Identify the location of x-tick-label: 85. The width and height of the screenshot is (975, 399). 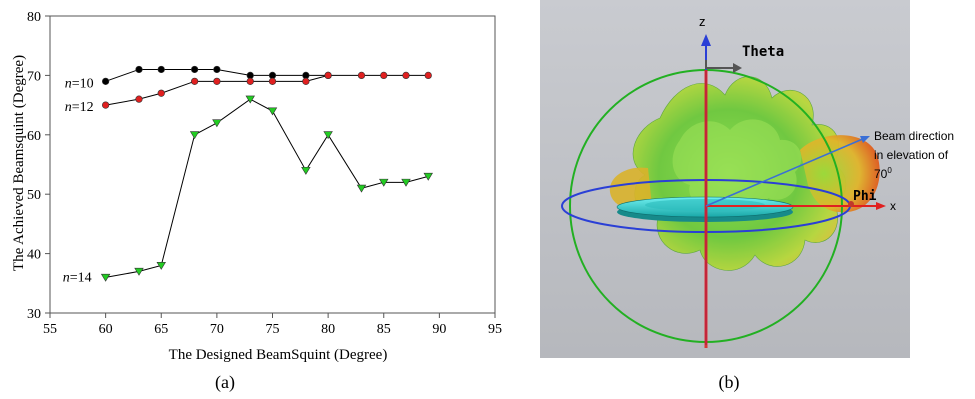
(384, 329).